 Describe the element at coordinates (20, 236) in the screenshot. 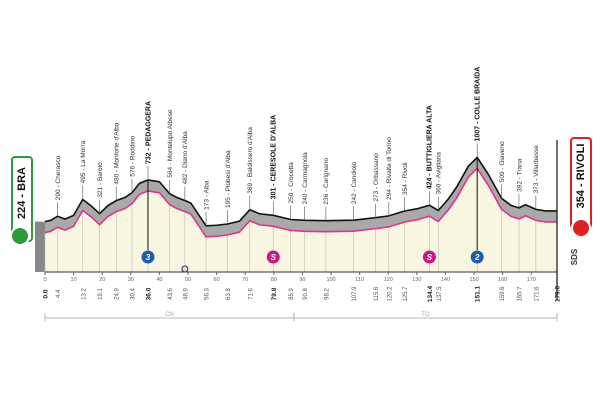

I see `start-icon` at that location.